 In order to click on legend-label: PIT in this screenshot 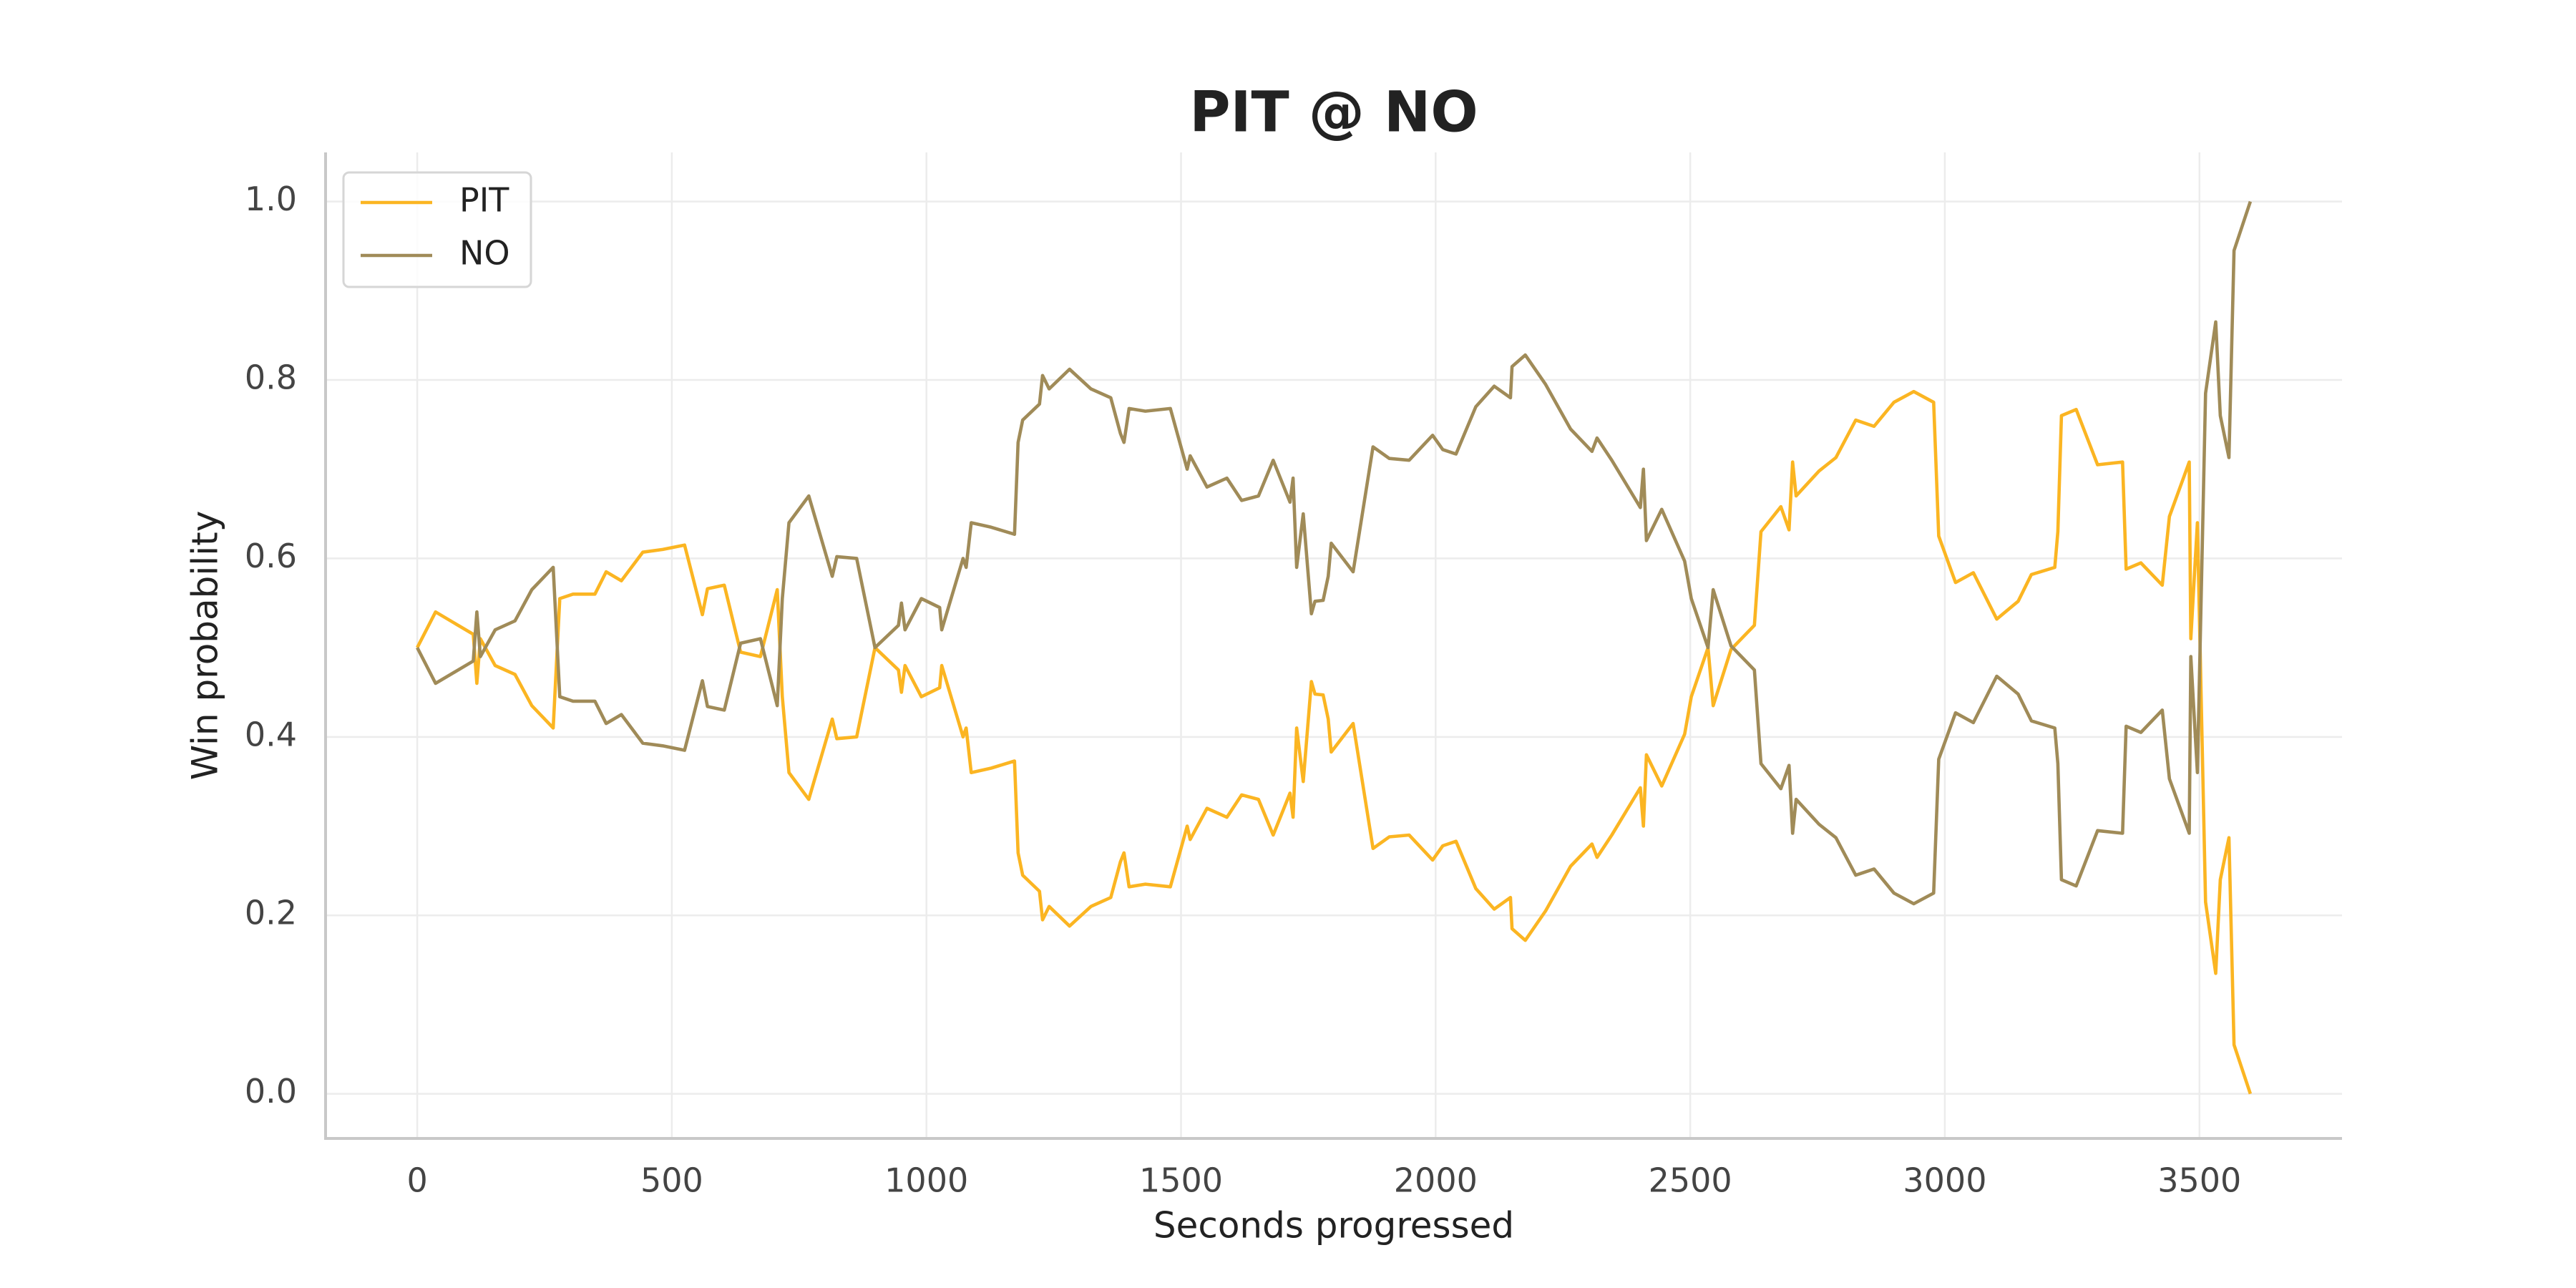, I will do `click(484, 200)`.